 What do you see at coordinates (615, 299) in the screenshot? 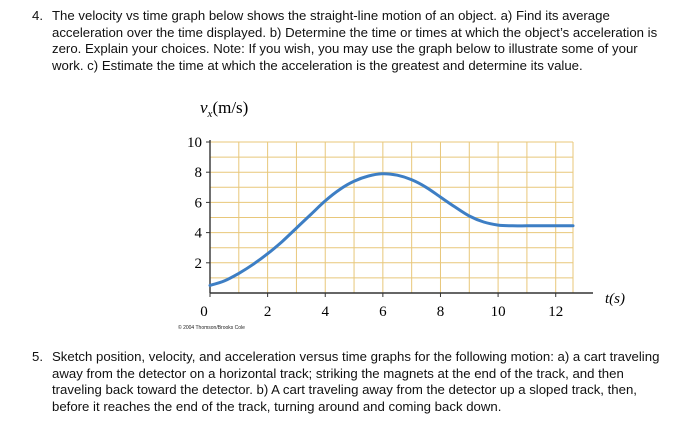
I see `x-axis-label: t(s)` at bounding box center [615, 299].